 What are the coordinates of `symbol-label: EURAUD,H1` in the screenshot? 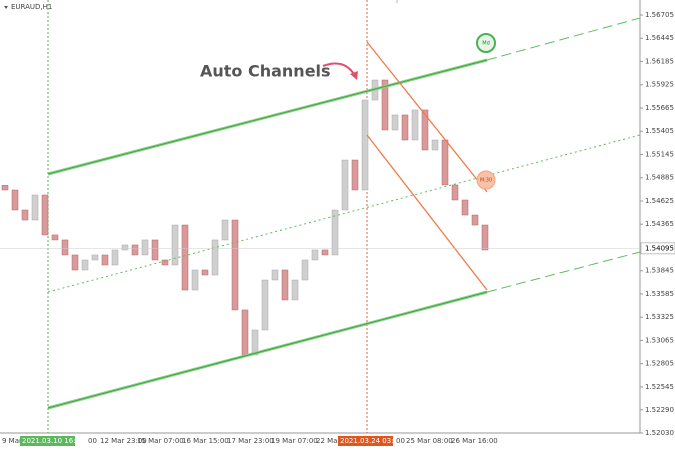 It's located at (31, 7).